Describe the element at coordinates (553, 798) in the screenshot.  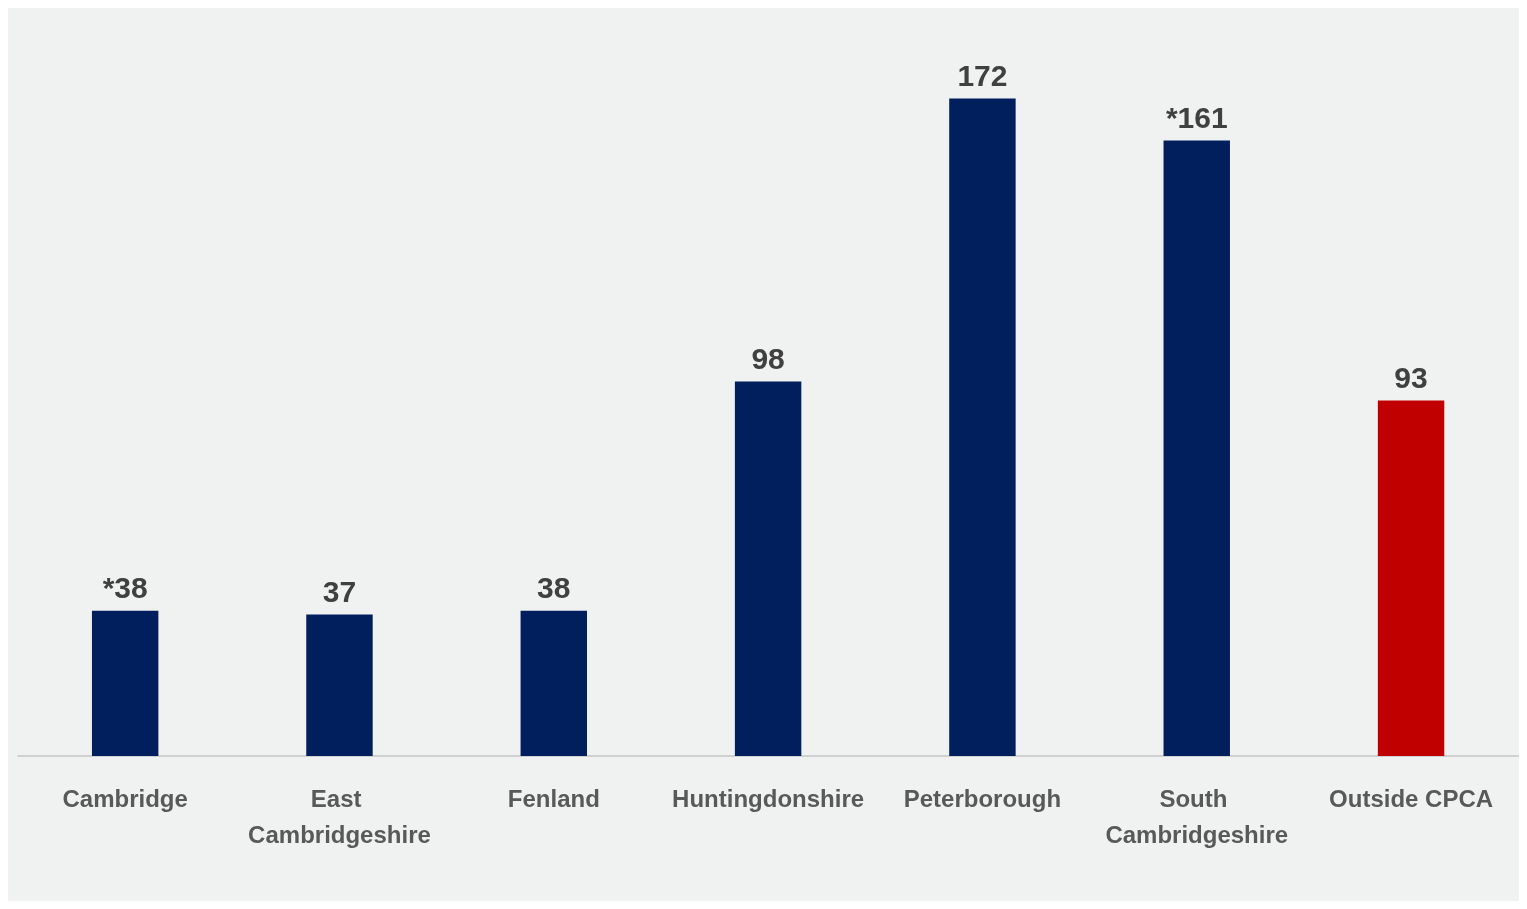
I see `x-tick-label: Fenland` at that location.